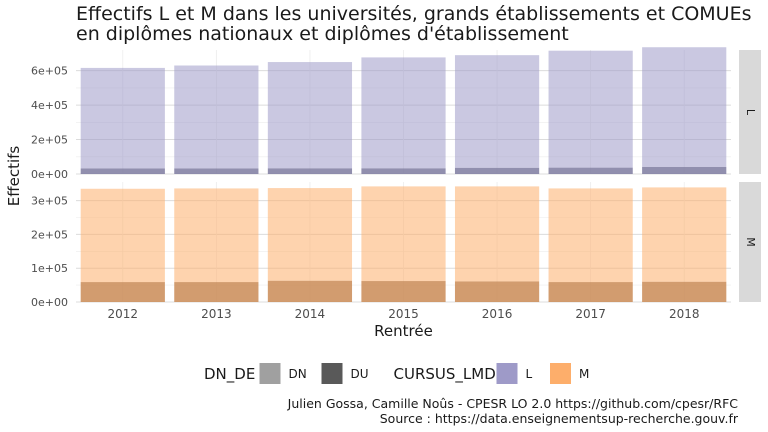 Image resolution: width=768 pixels, height=432 pixels. I want to click on bar-l-dn-2016, so click(497, 111).